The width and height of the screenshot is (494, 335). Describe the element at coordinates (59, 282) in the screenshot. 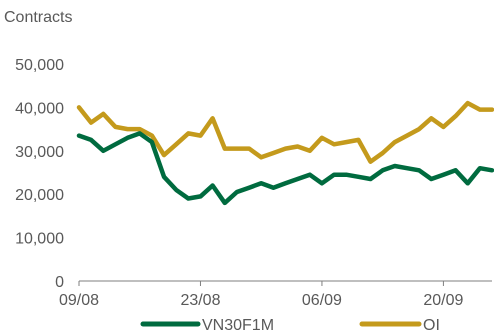

I see `y-tick-label: 0` at that location.